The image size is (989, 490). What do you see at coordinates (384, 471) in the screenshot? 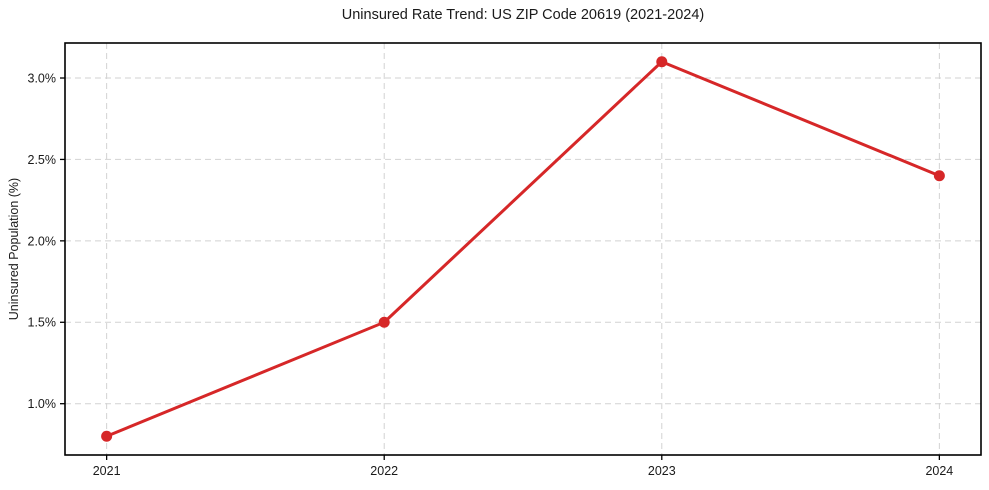
I see `x-tick-label: 2022` at bounding box center [384, 471].